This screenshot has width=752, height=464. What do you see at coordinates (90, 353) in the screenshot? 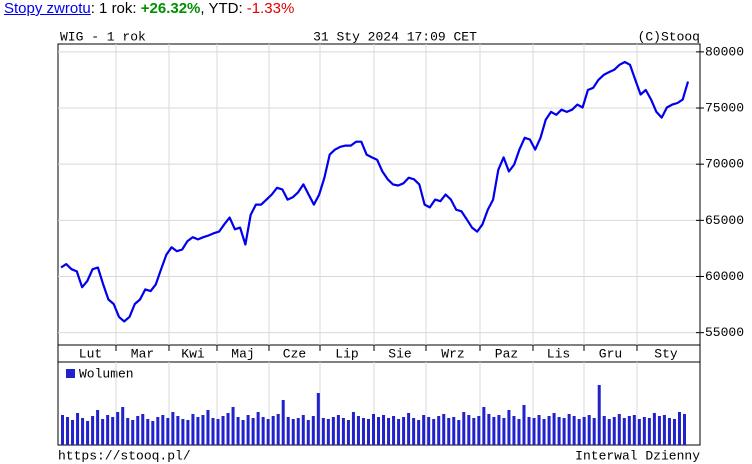
I see `x-tick-label: Lut` at bounding box center [90, 353].